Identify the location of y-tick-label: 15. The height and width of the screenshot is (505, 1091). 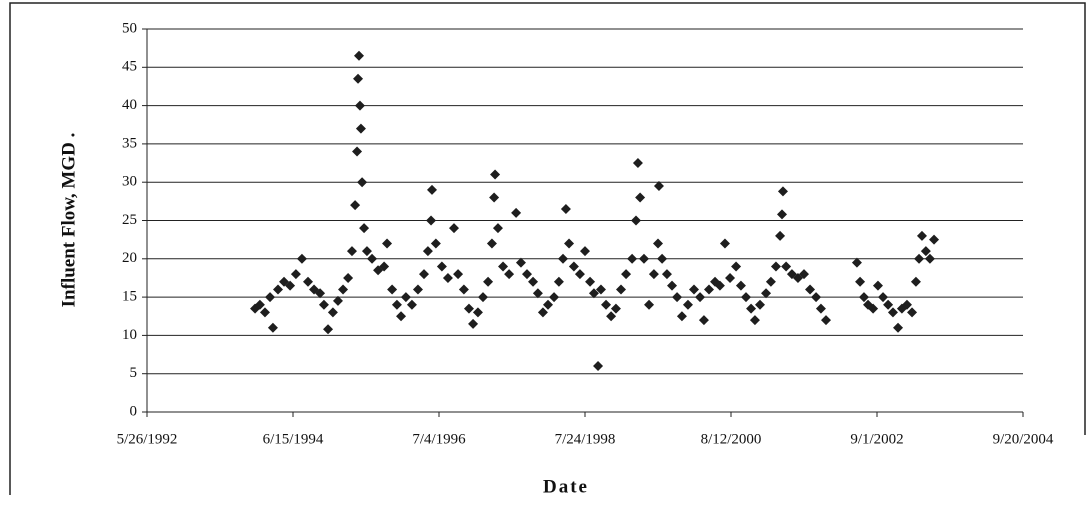
(129, 297).